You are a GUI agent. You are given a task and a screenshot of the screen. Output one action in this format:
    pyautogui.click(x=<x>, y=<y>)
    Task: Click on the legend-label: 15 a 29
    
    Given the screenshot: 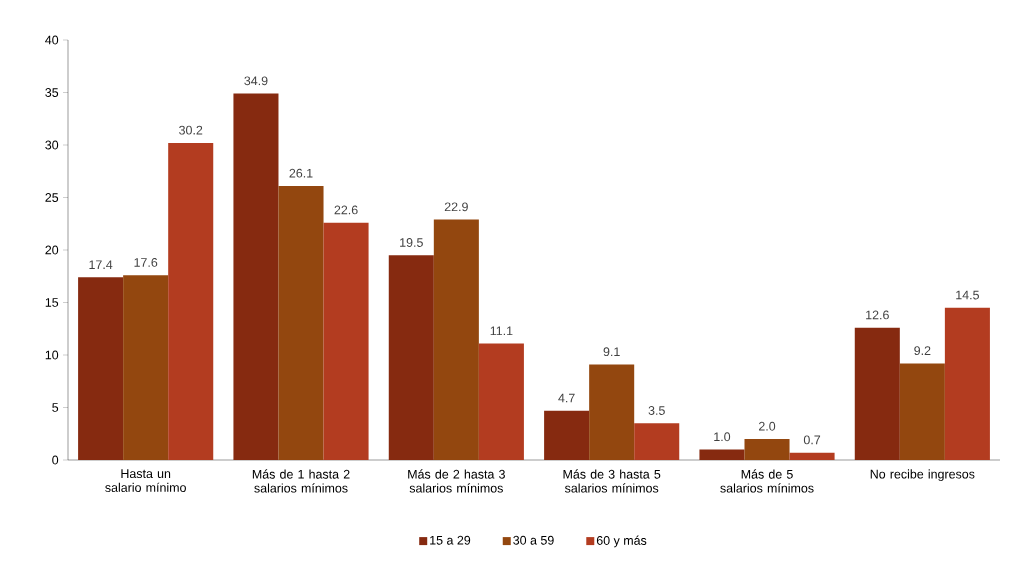 What is the action you would take?
    pyautogui.click(x=450, y=540)
    